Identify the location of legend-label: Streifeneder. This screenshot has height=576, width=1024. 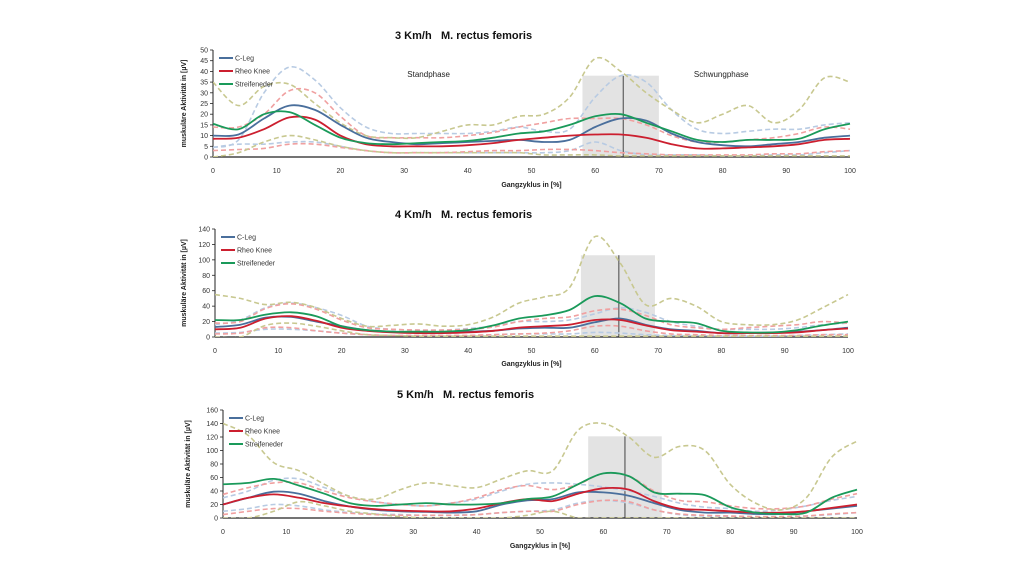
(254, 85).